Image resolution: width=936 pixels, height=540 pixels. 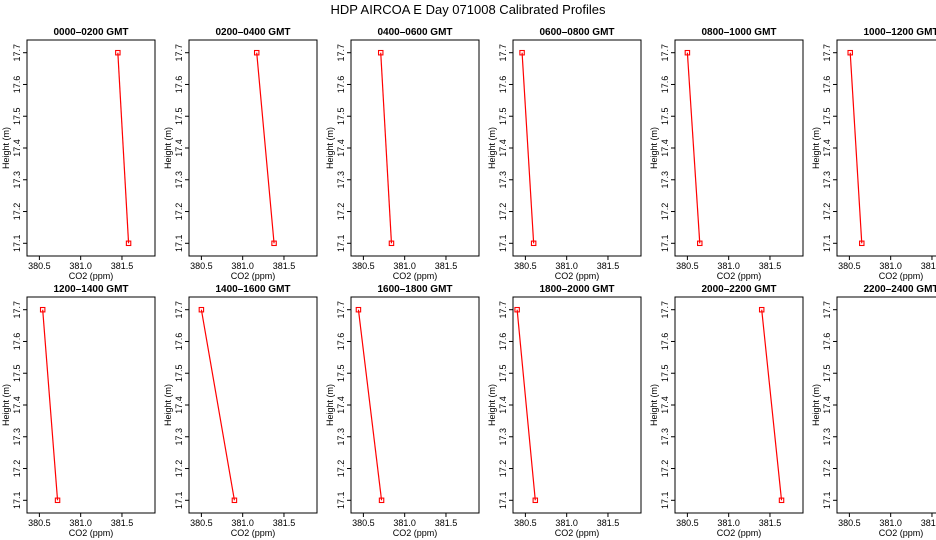 What do you see at coordinates (252, 32) in the screenshot?
I see `panel-title: 0200–0400 GMT` at bounding box center [252, 32].